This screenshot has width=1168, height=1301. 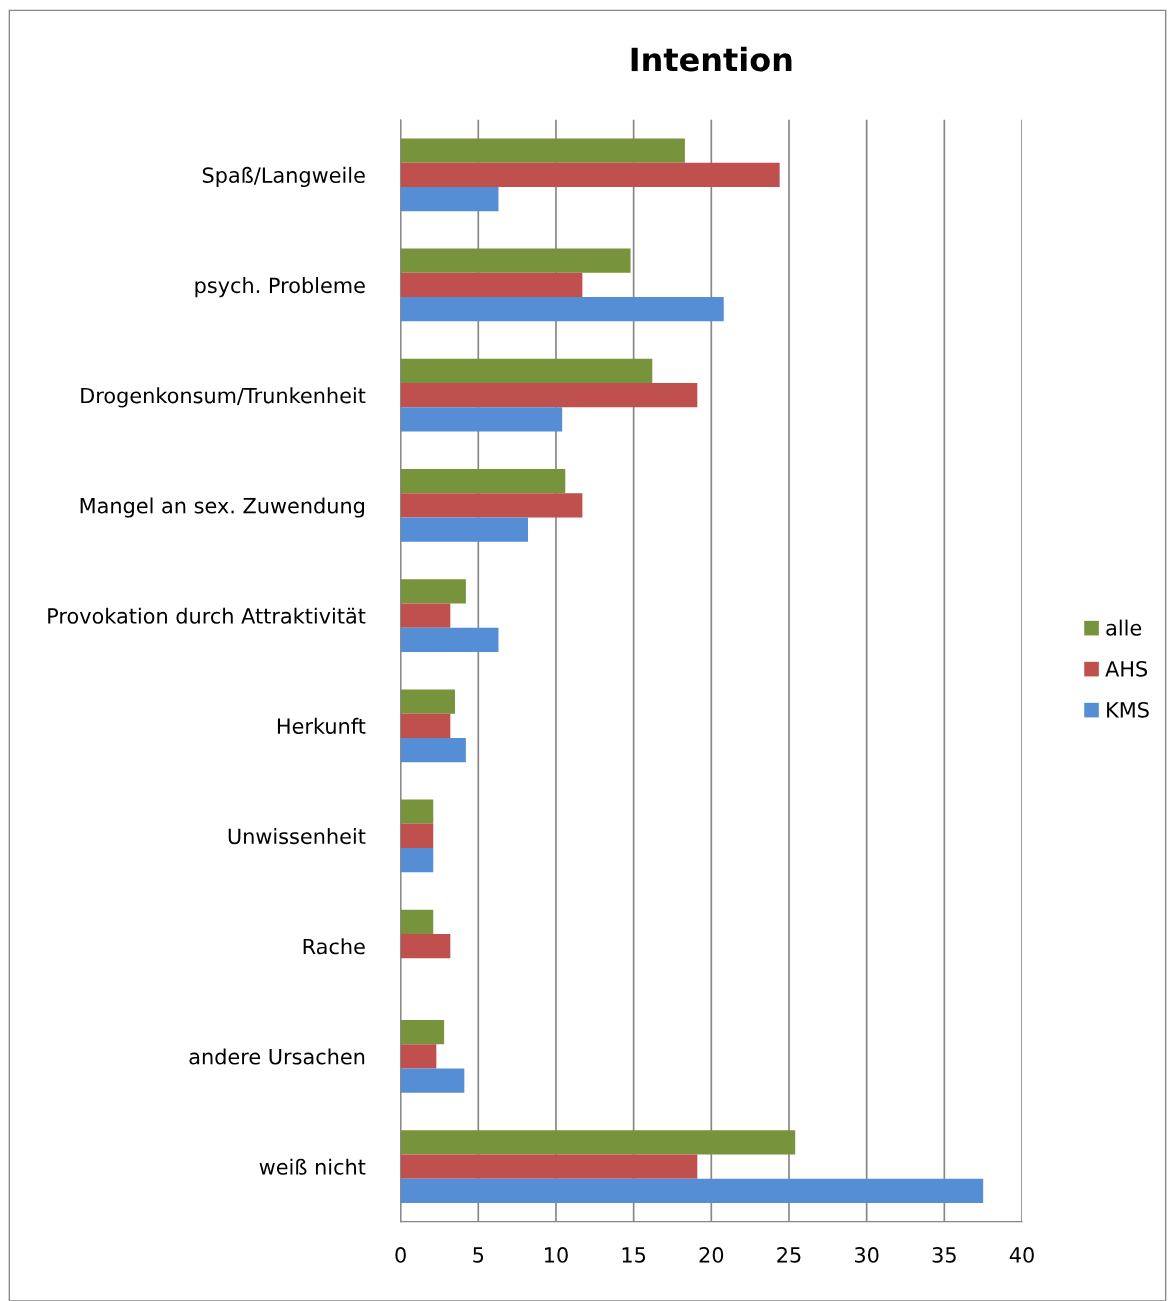 What do you see at coordinates (1124, 627) in the screenshot?
I see `legend-label: alle` at bounding box center [1124, 627].